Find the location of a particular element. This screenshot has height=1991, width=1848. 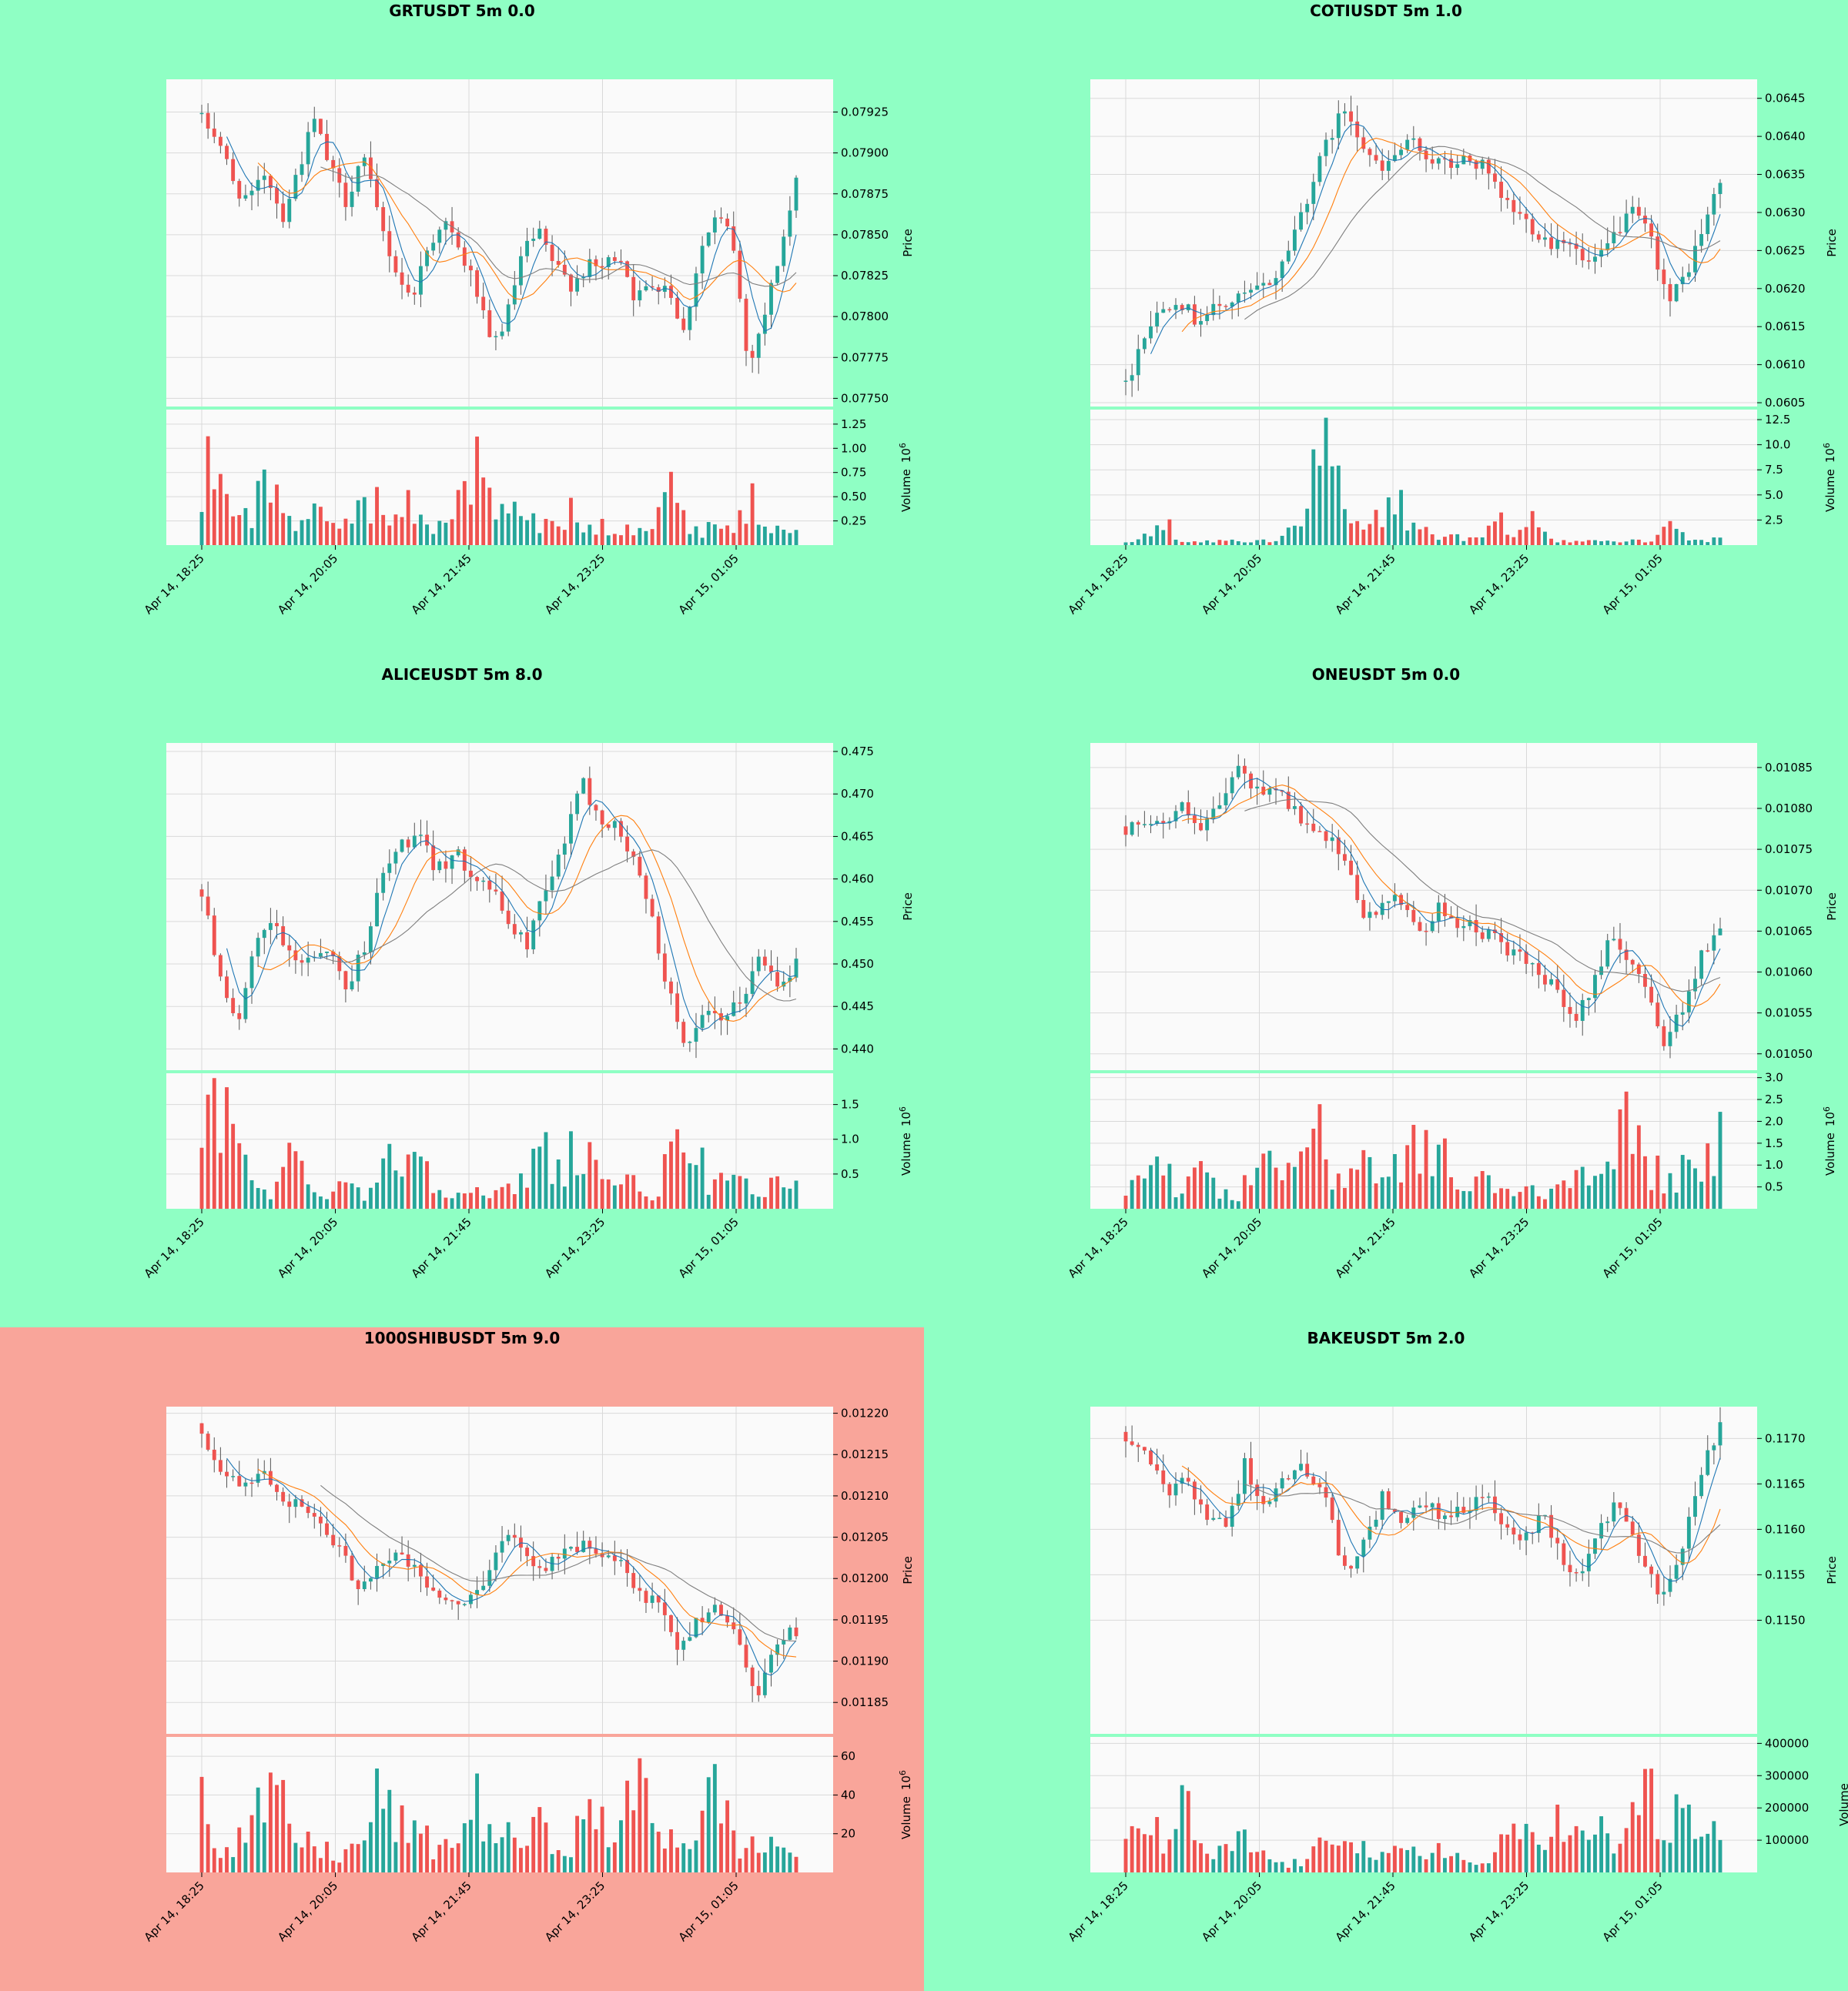

price-tick-label: 0.475 is located at coordinates (858, 751).